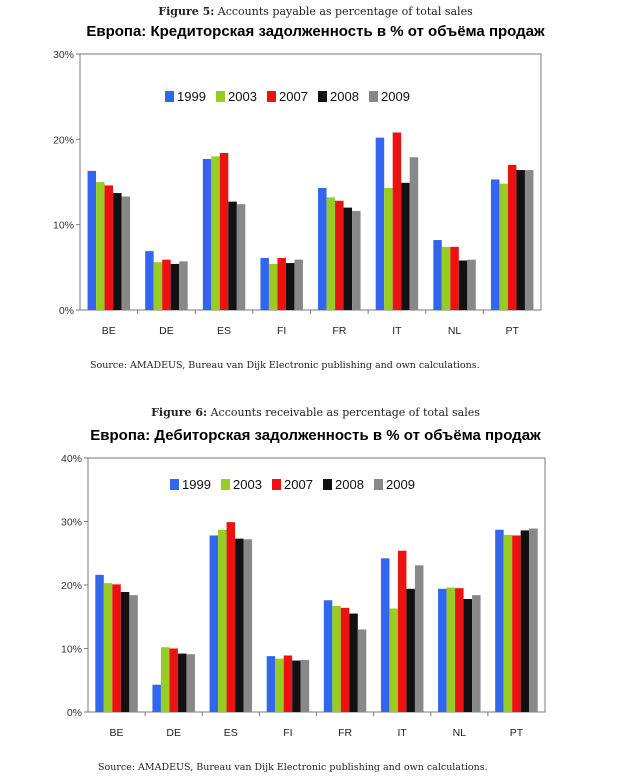 Image resolution: width=631 pixels, height=777 pixels. Describe the element at coordinates (322, 96) in the screenshot. I see `legend-swatch-2008` at that location.